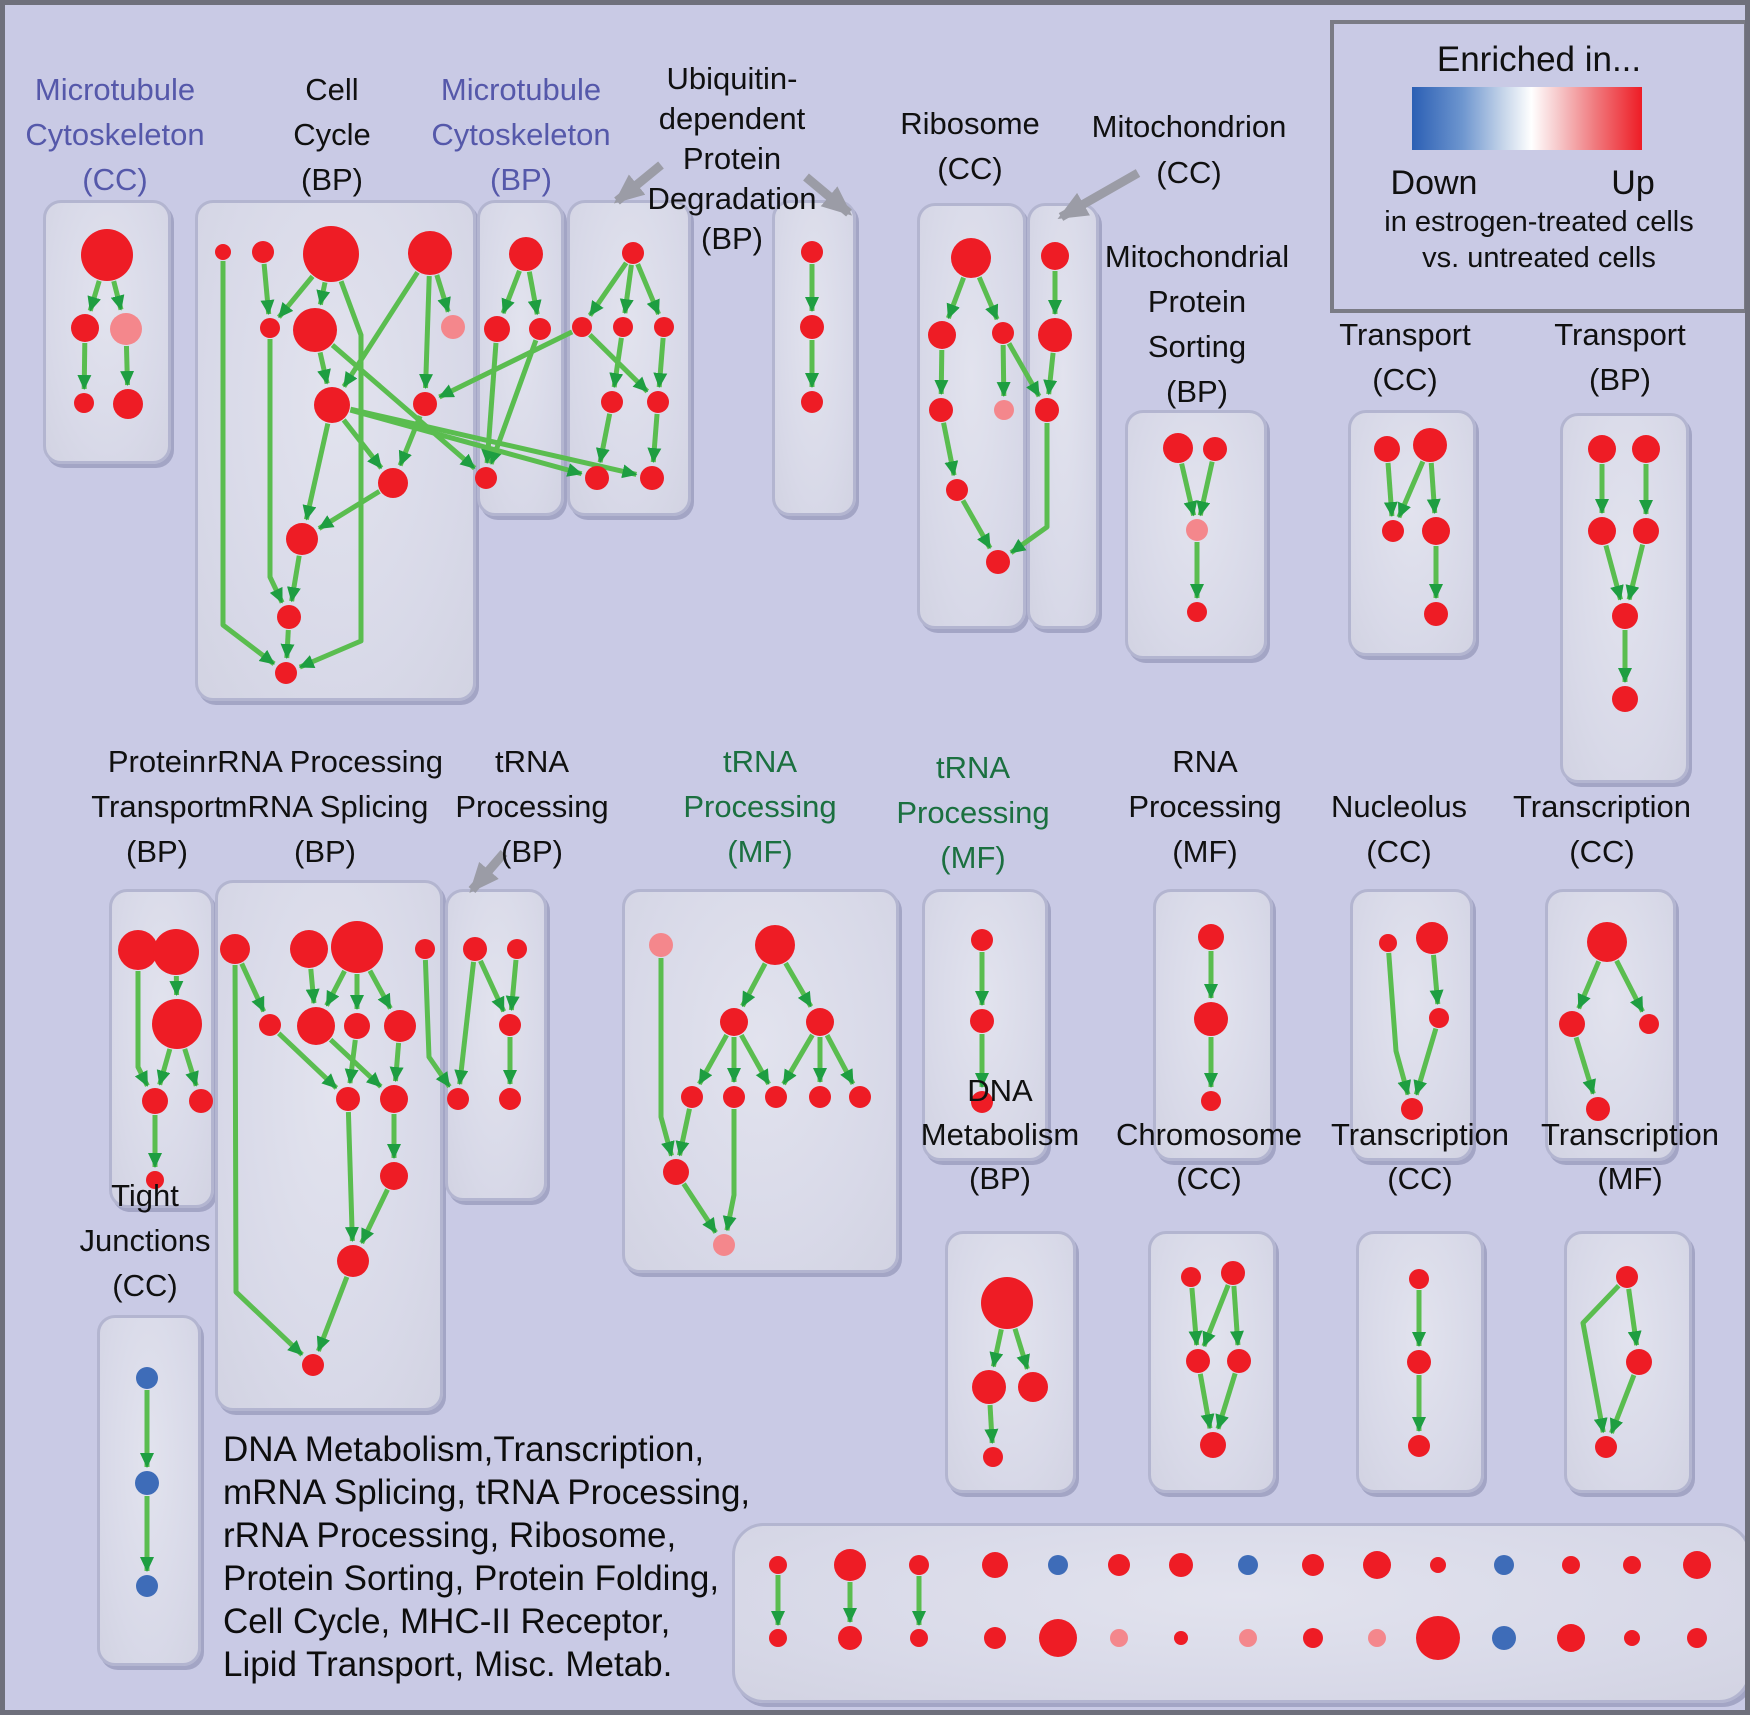 The width and height of the screenshot is (1750, 1715). Describe the element at coordinates (995, 1638) in the screenshot. I see `go-node-misc-terms-z4` at that location.